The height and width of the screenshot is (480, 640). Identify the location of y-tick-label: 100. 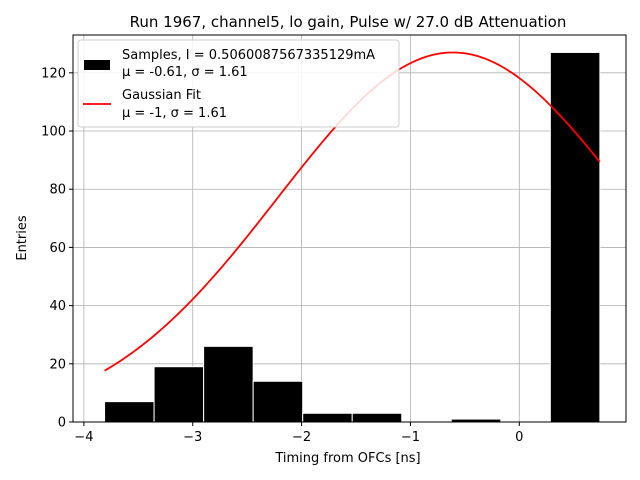
(53, 132).